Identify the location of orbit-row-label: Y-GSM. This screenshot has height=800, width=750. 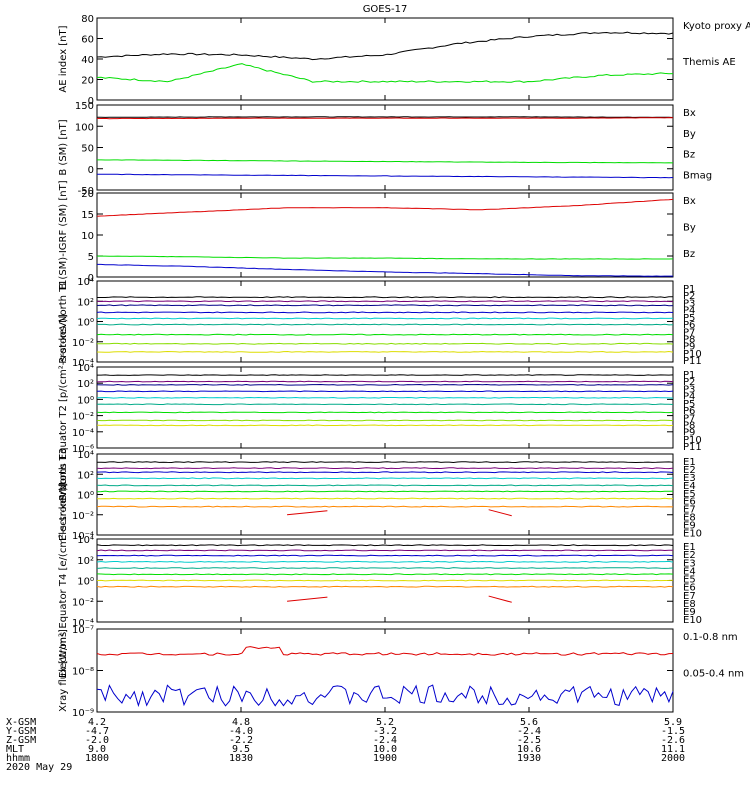
(21, 731).